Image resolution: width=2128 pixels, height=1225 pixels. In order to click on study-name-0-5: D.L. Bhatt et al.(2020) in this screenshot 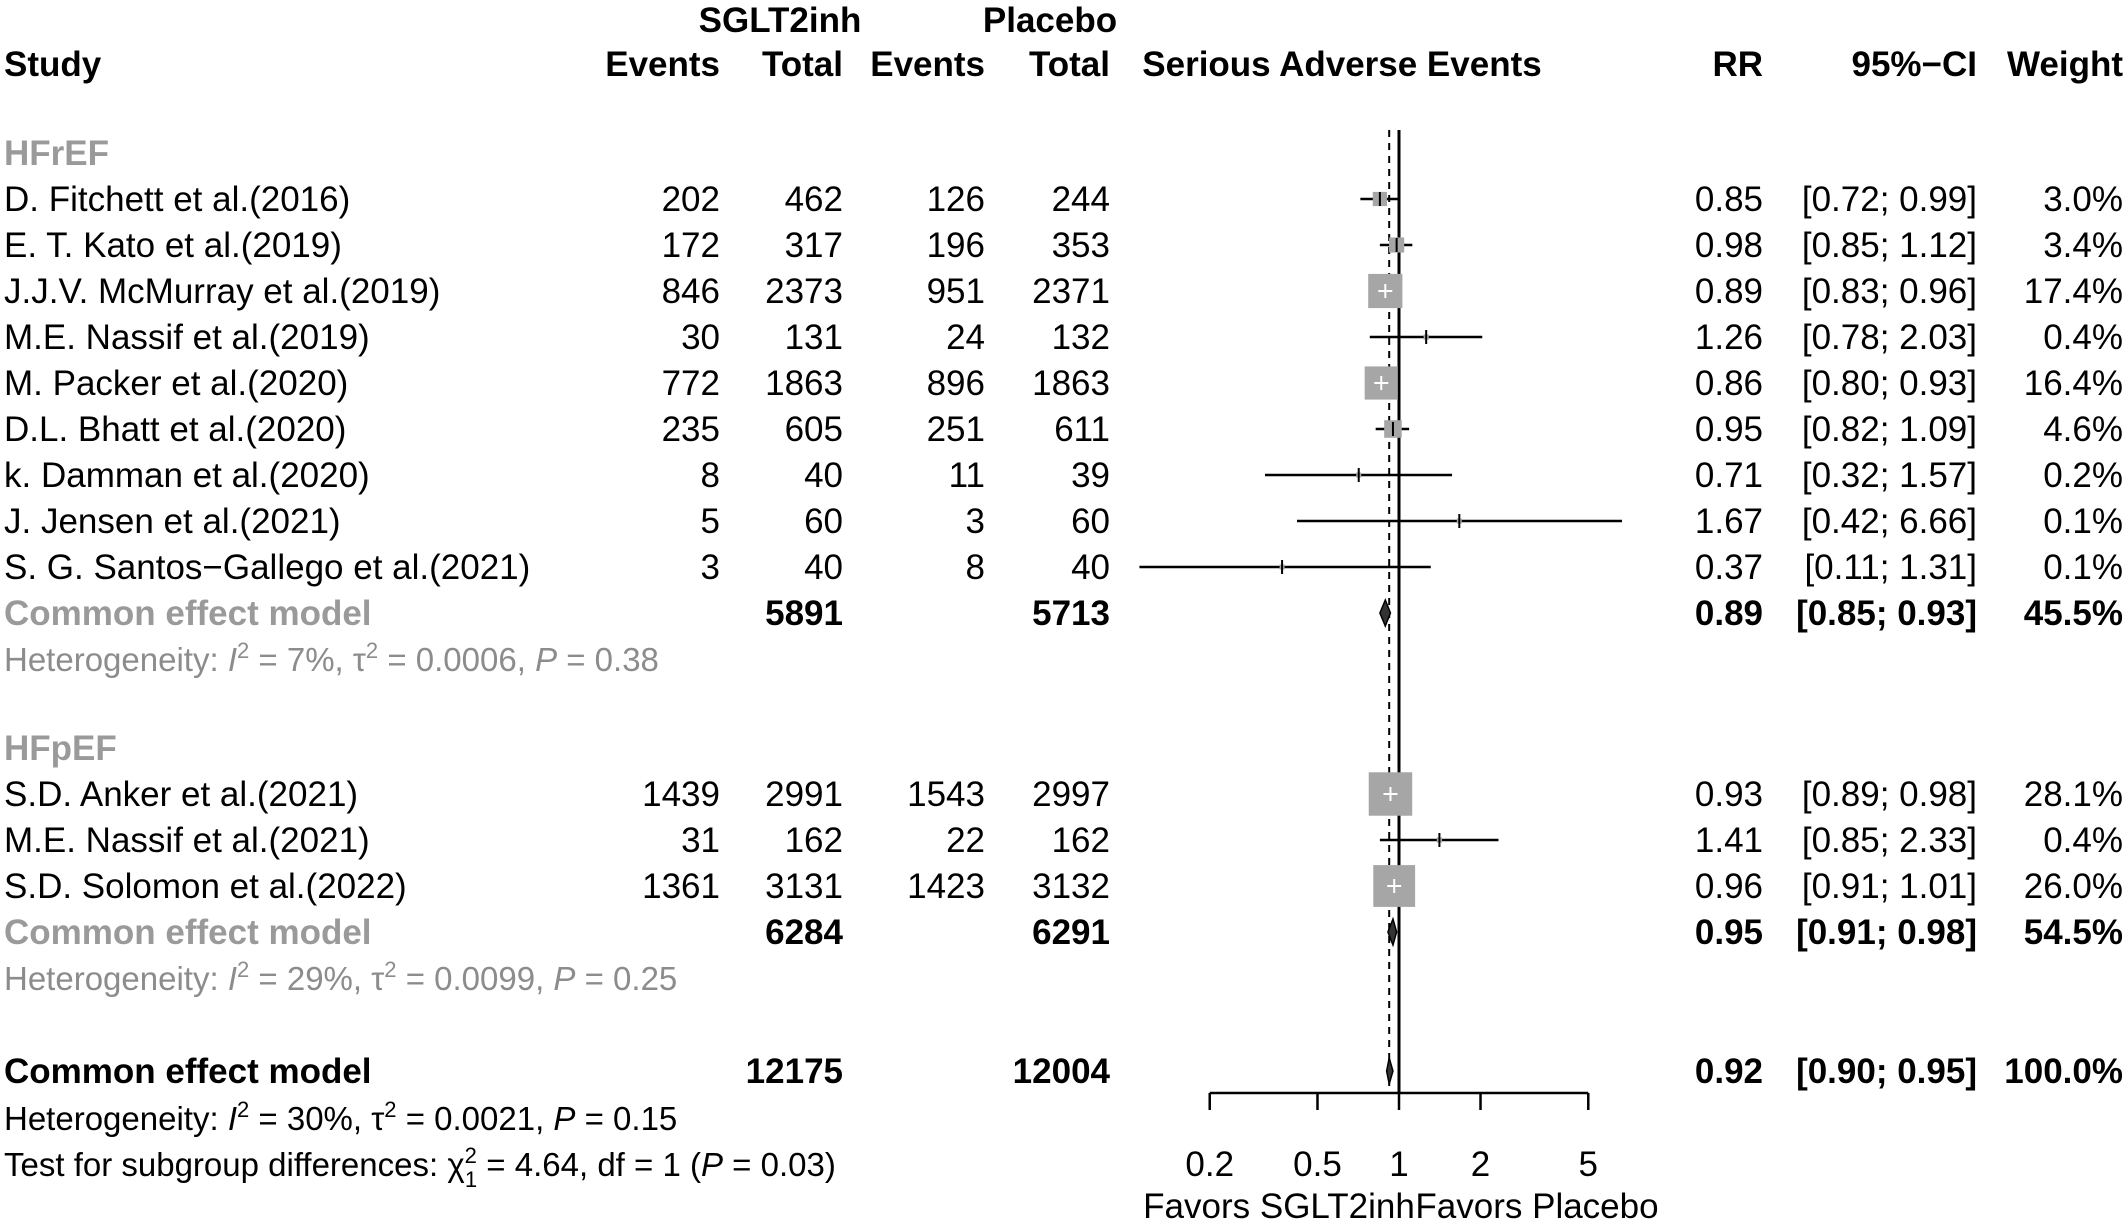, I will do `click(175, 429)`.